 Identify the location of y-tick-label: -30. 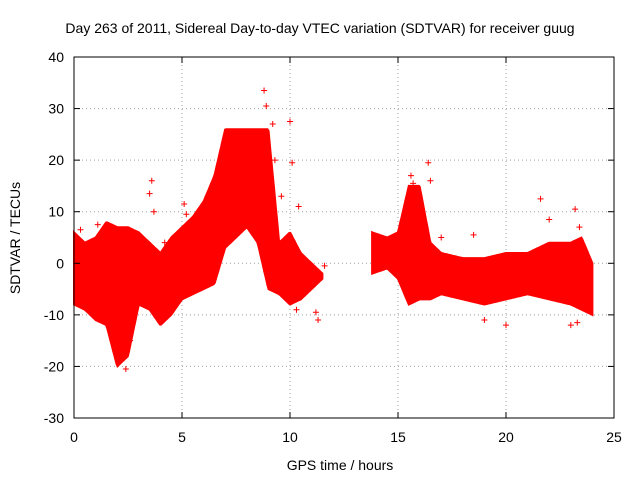
(54, 418).